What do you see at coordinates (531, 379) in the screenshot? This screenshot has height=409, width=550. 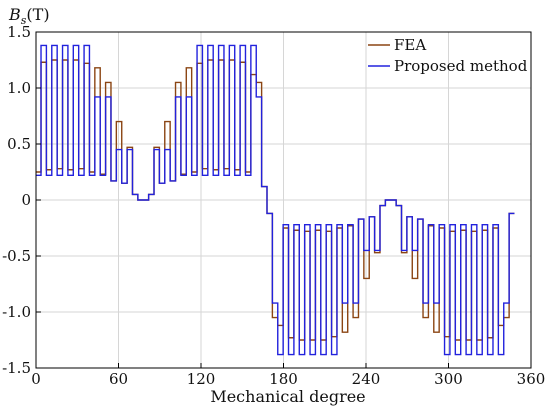 I see `x-tick-label: 360` at bounding box center [531, 379].